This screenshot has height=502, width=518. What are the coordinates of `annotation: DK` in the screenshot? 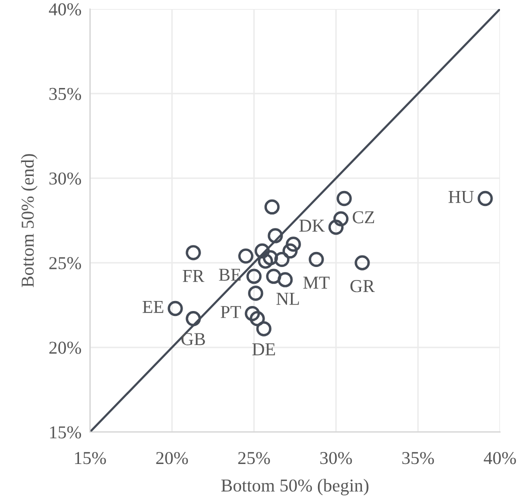 It's located at (312, 226).